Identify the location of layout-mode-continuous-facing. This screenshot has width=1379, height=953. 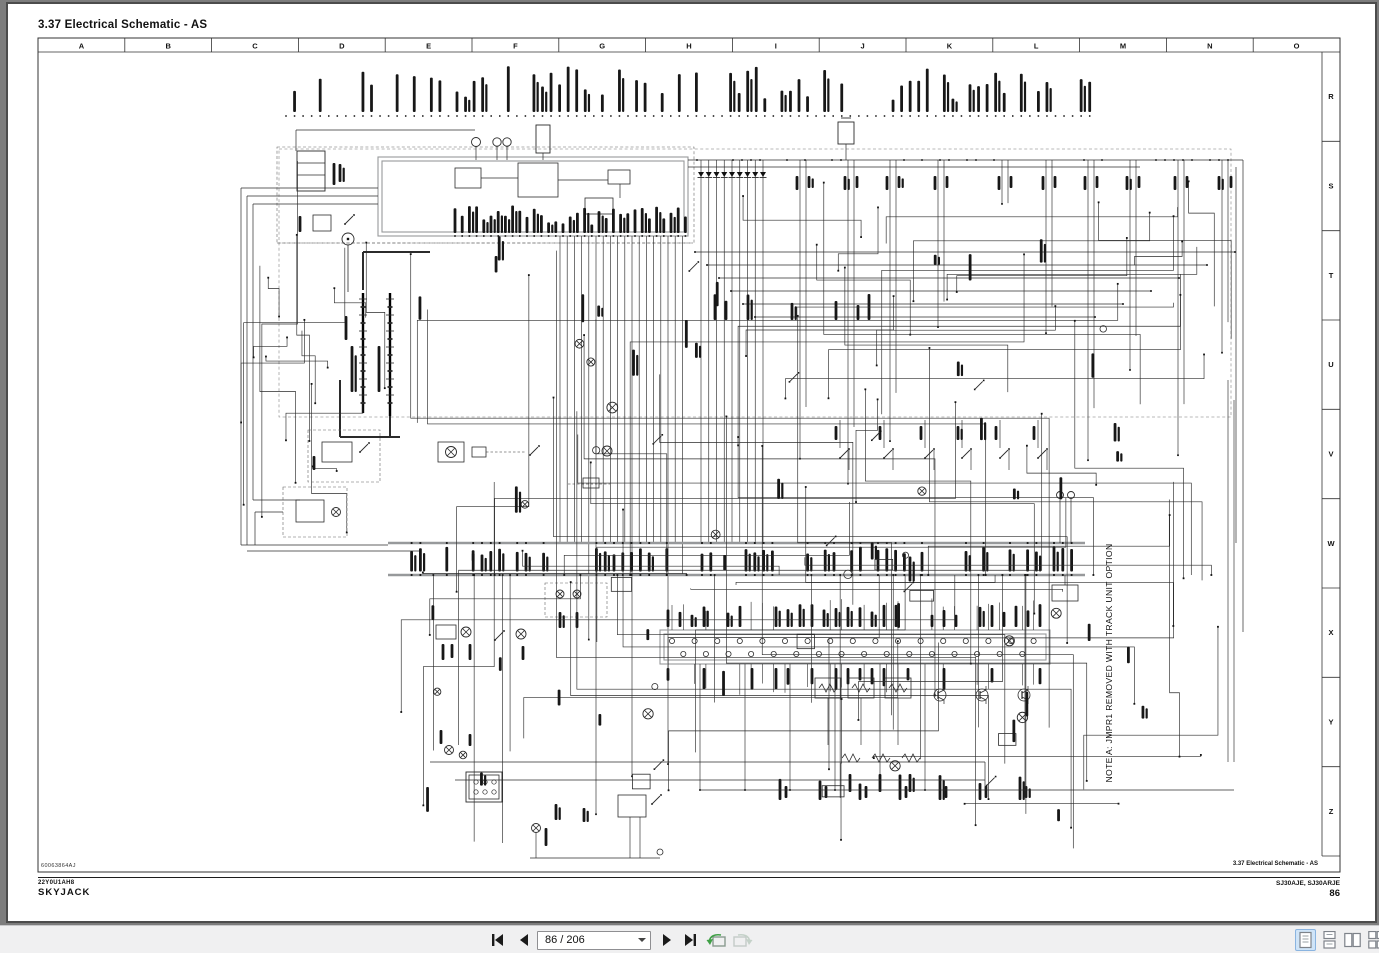
(1372, 940).